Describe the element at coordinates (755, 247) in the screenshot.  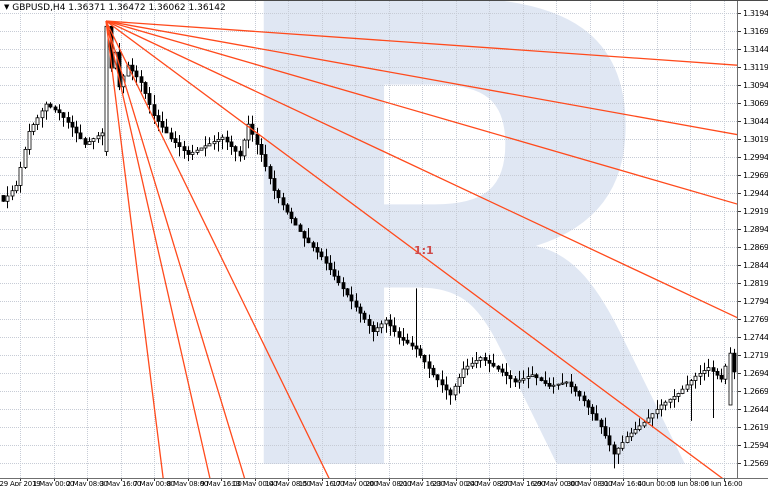
I see `price-label: 1.28695` at that location.